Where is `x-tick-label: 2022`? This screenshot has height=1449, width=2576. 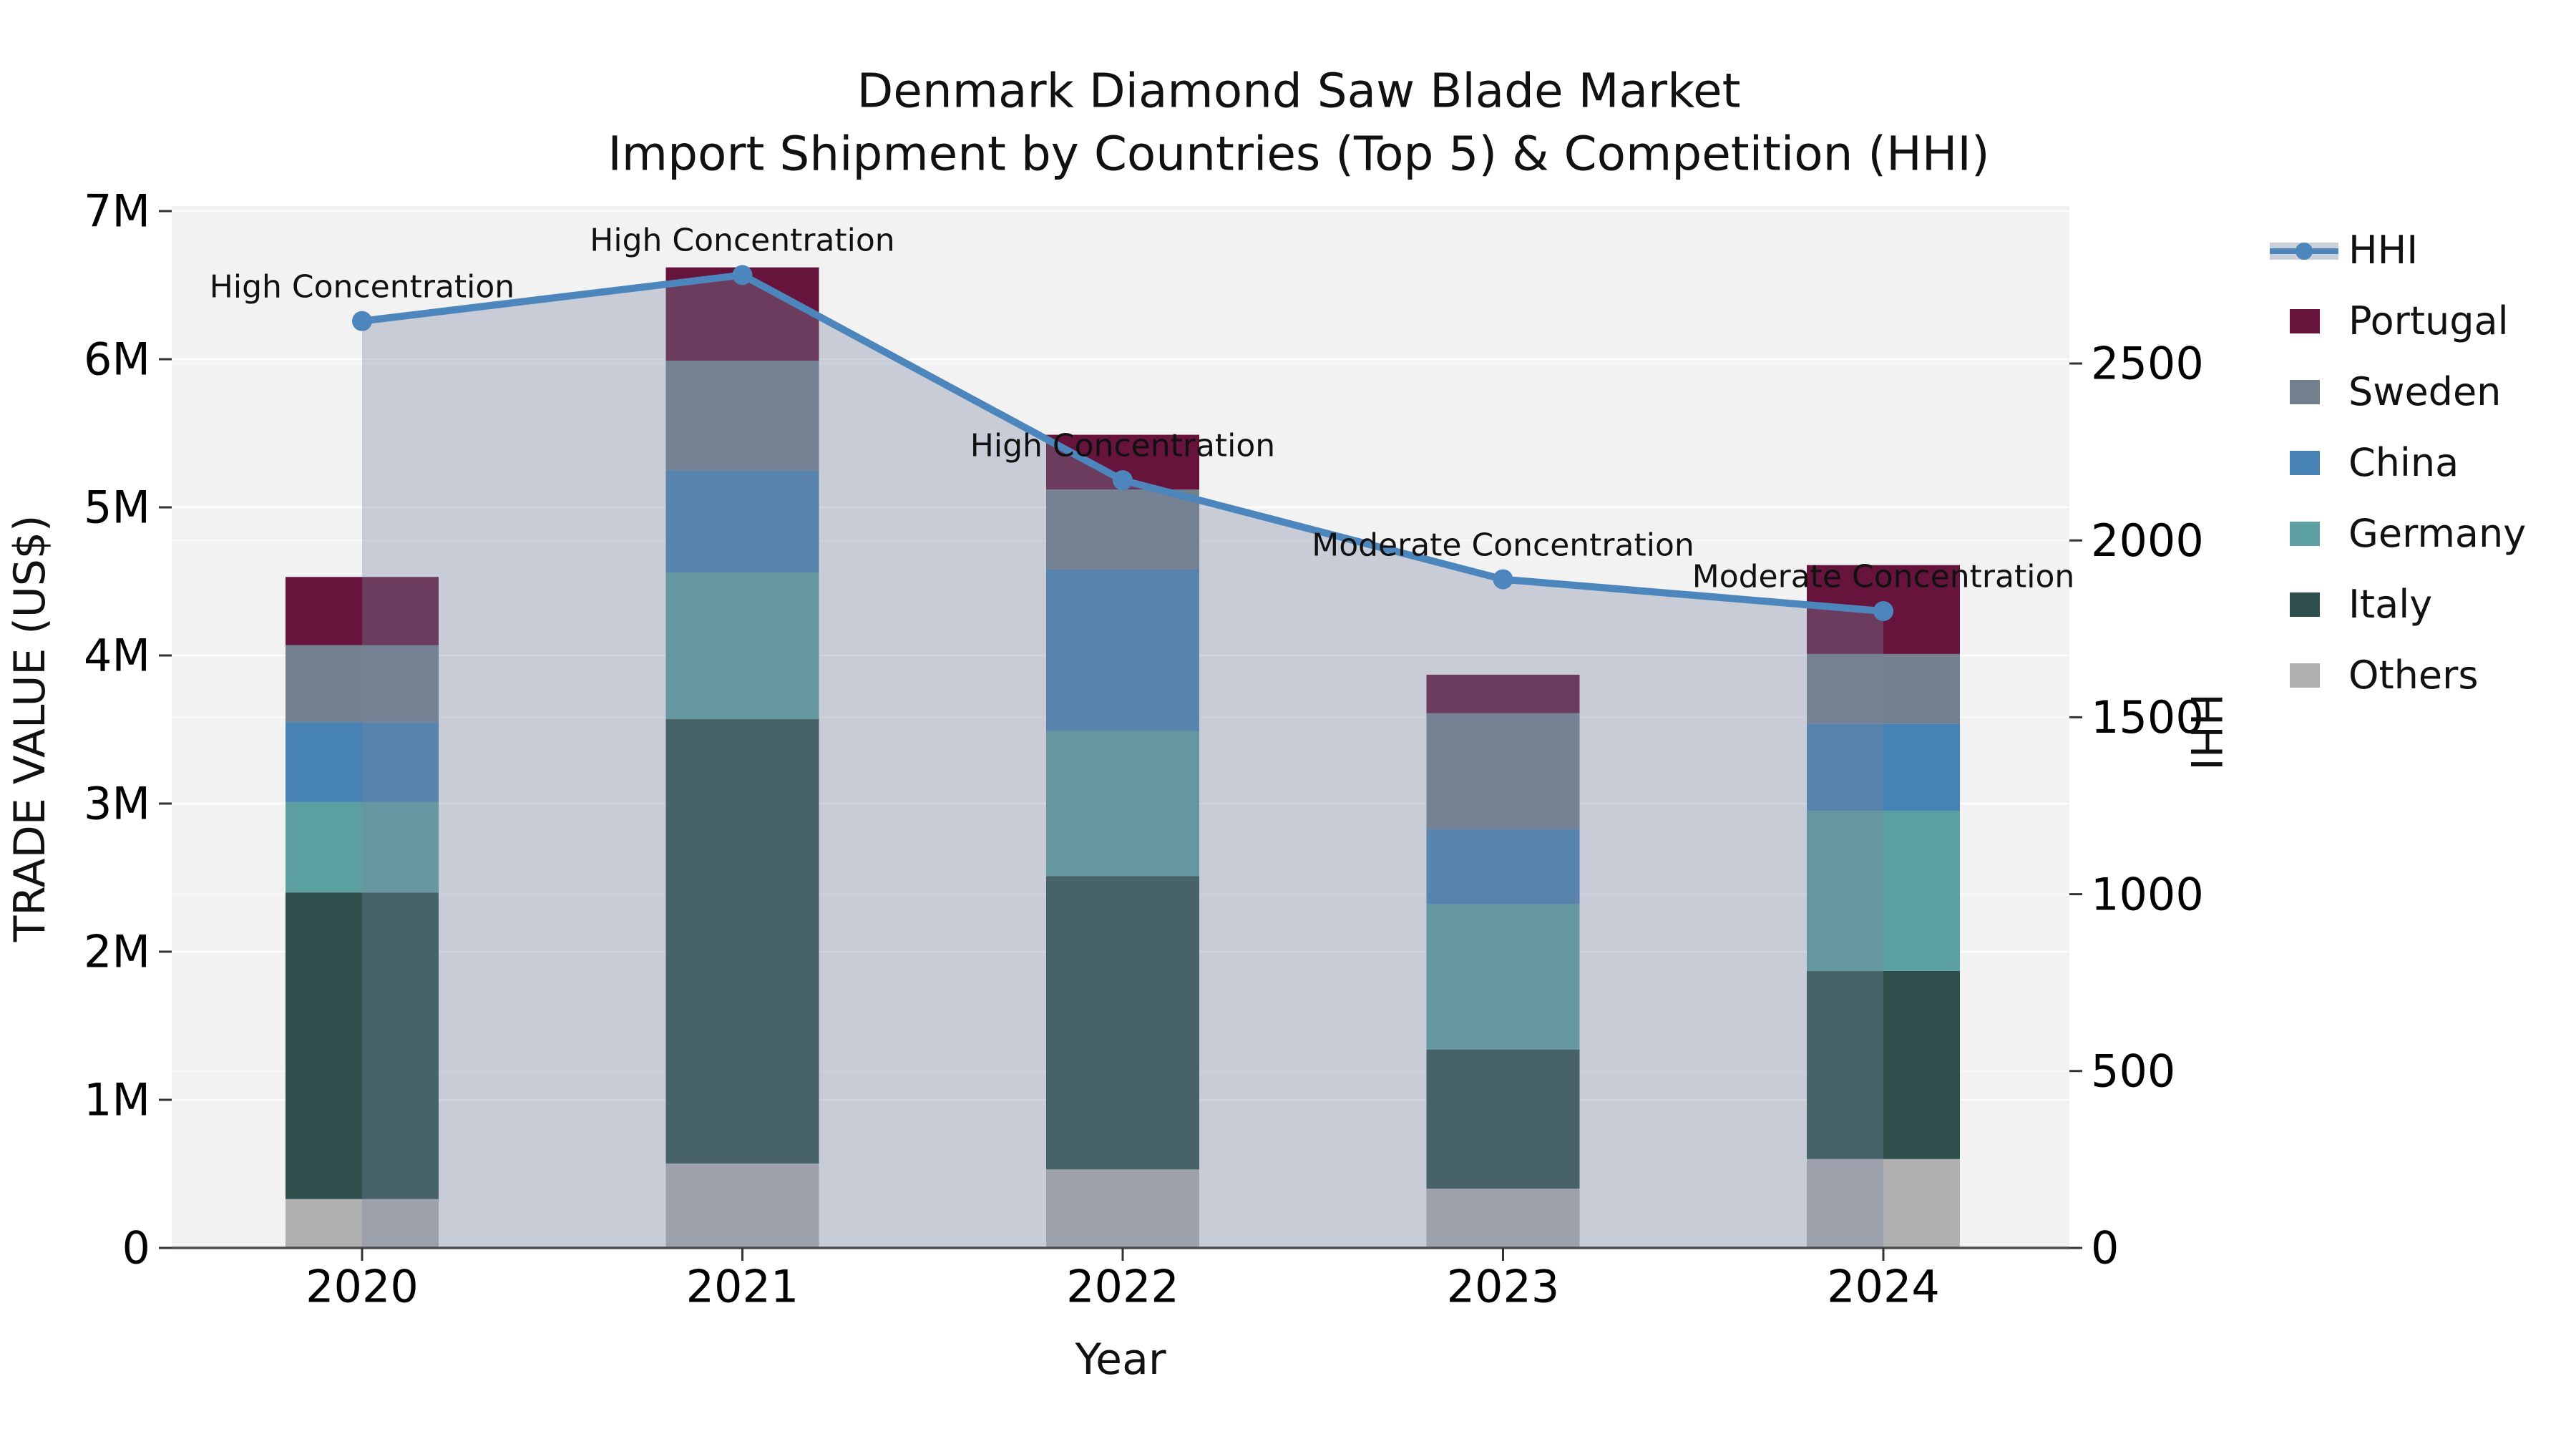
x-tick-label: 2022 is located at coordinates (1122, 1287).